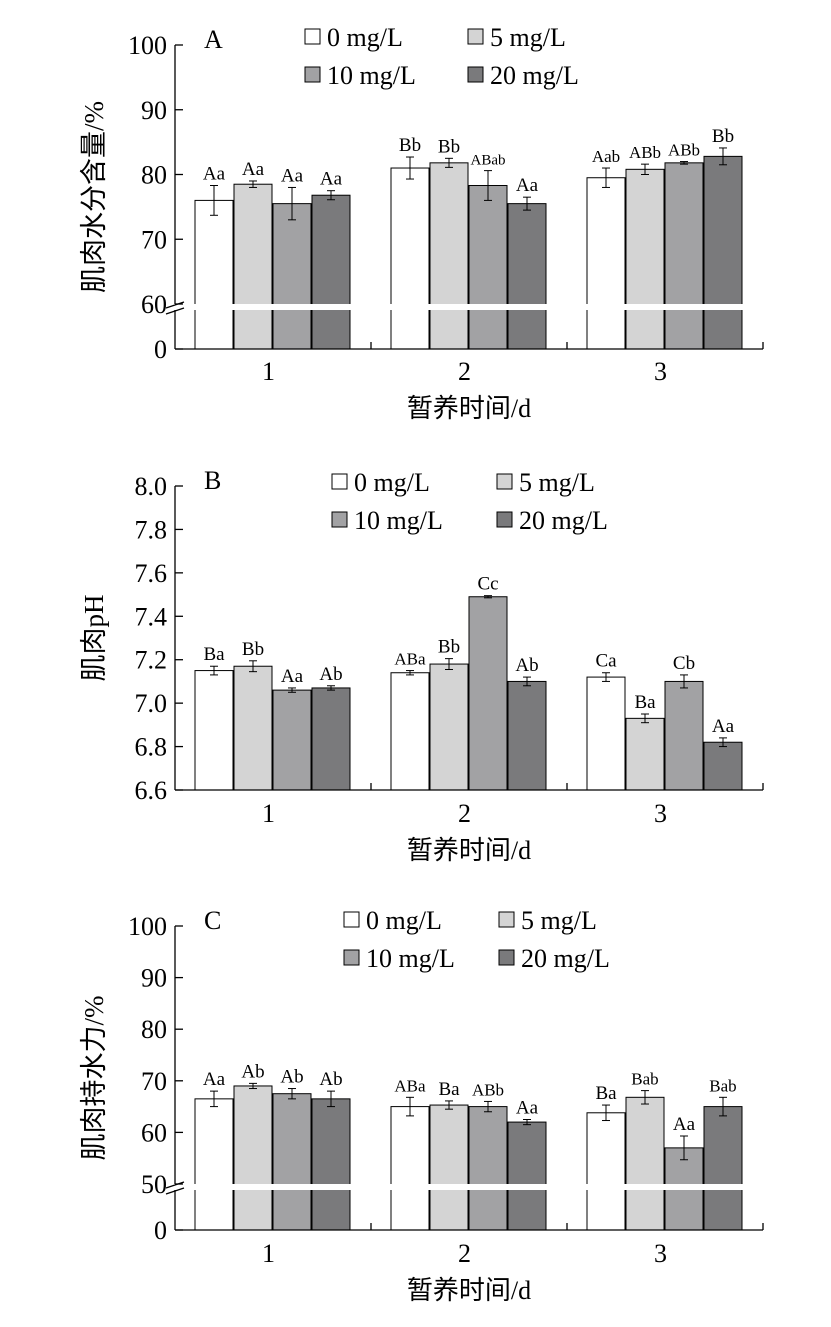  What do you see at coordinates (645, 152) in the screenshot?
I see `significance-label: ABb` at bounding box center [645, 152].